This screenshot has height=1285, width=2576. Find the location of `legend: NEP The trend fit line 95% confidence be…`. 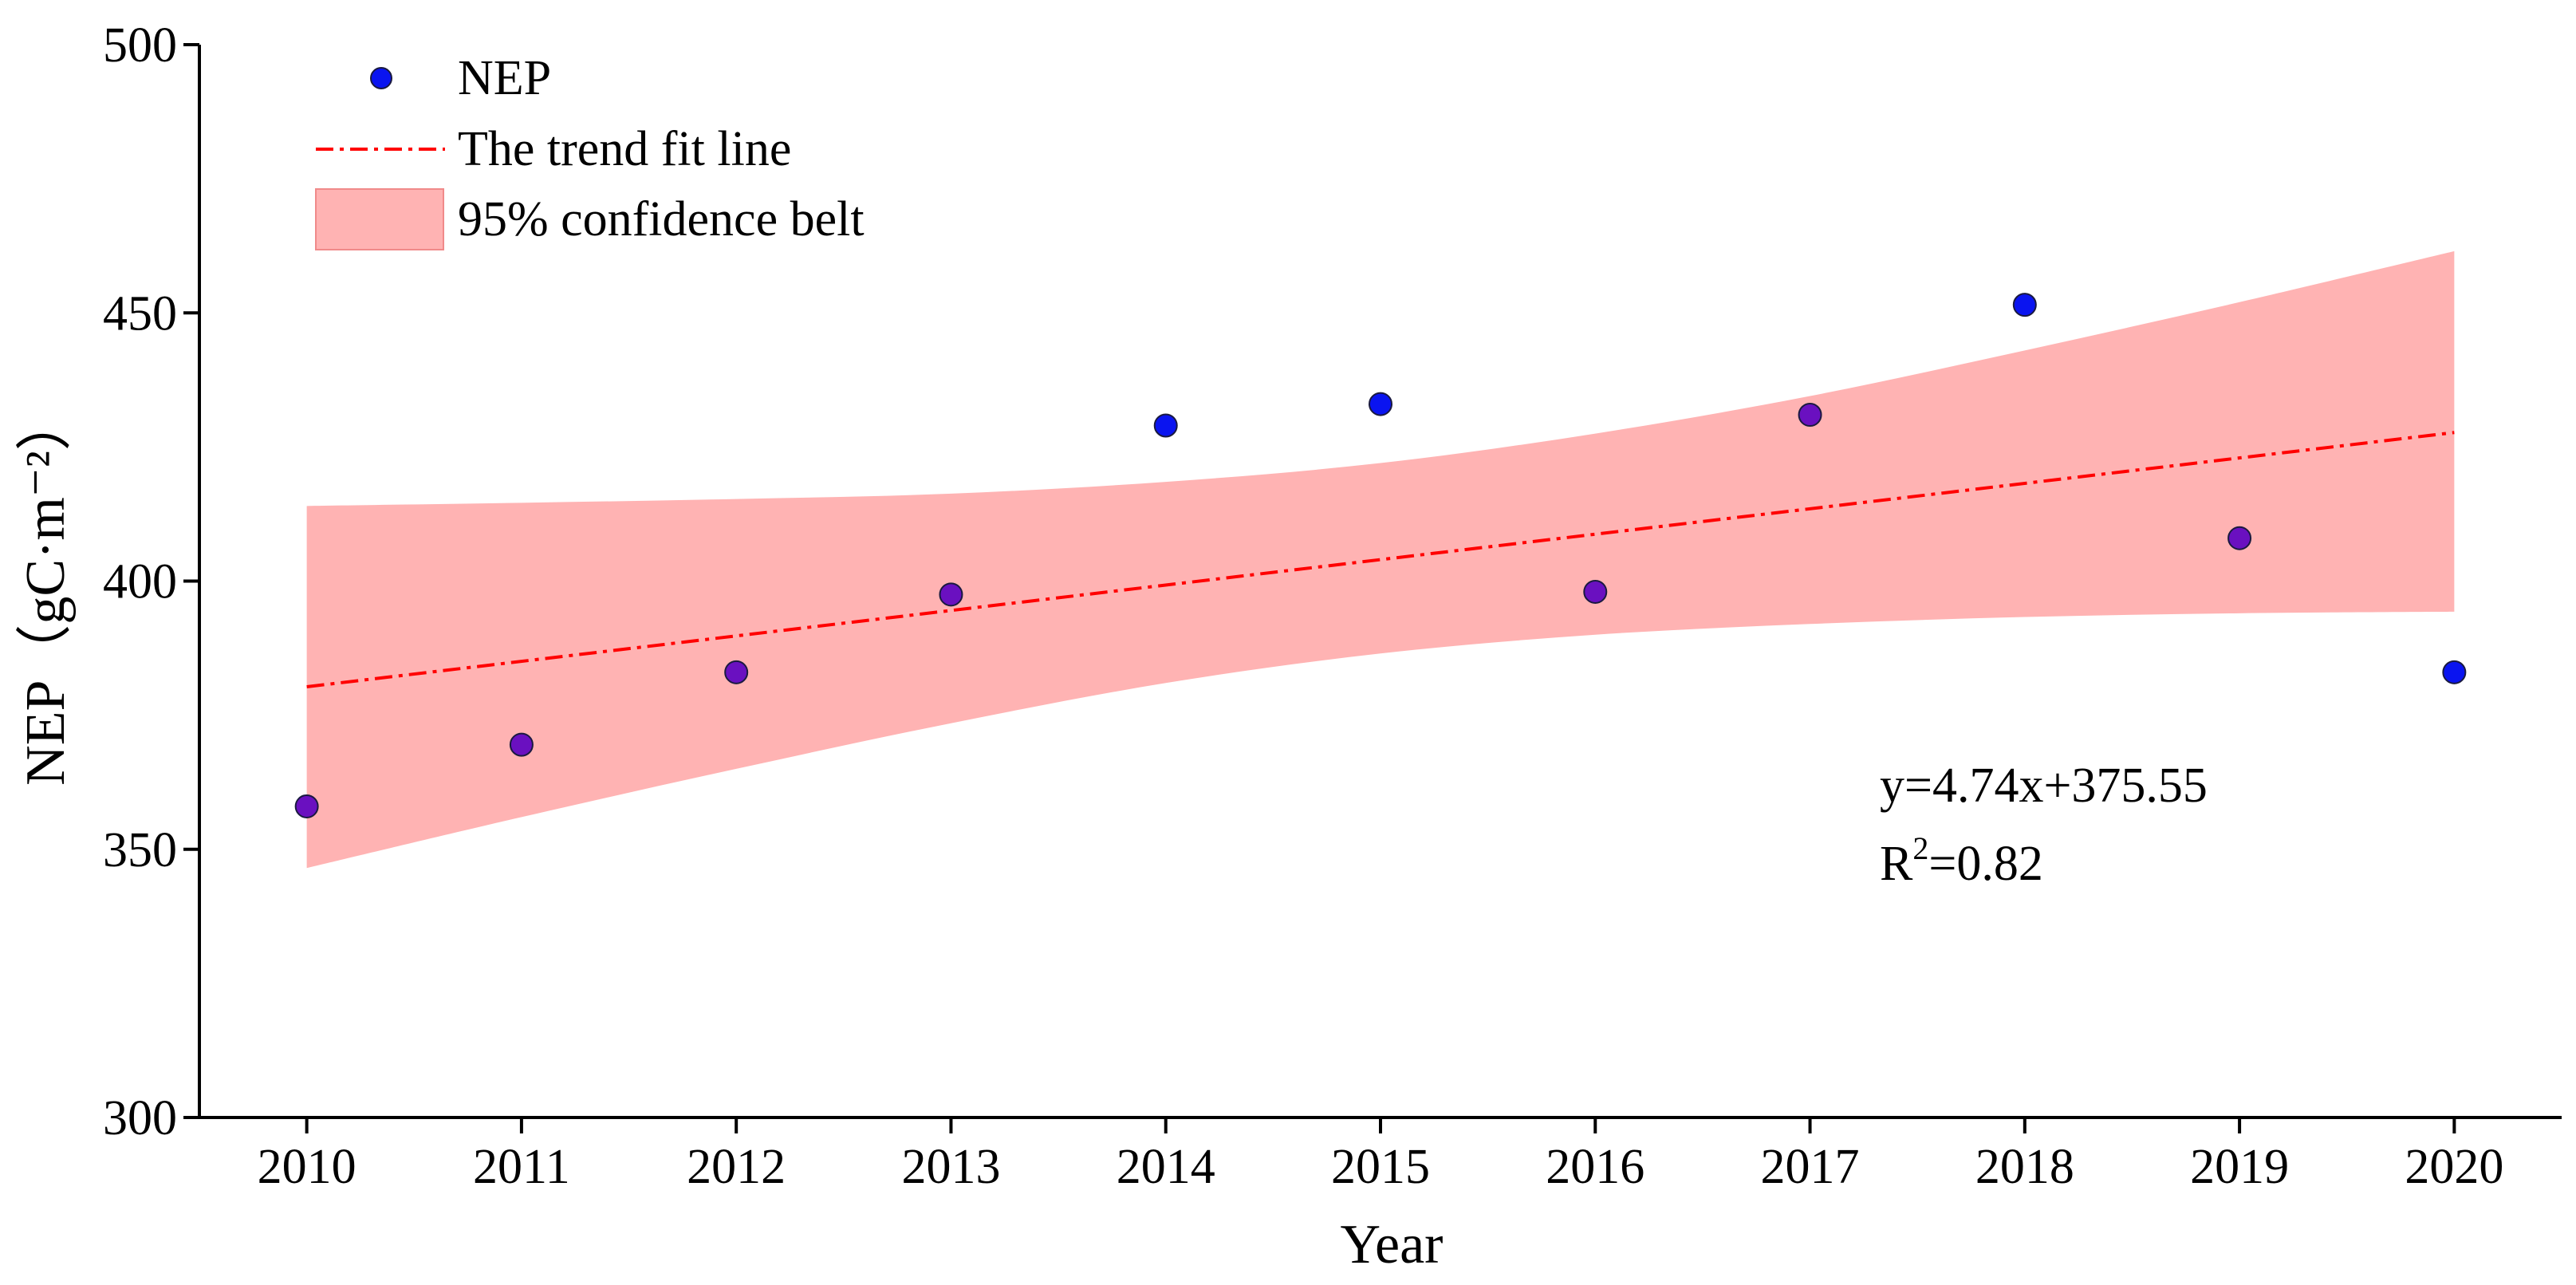

legend: NEP The trend fit line 95% confidence be… is located at coordinates (590, 150).